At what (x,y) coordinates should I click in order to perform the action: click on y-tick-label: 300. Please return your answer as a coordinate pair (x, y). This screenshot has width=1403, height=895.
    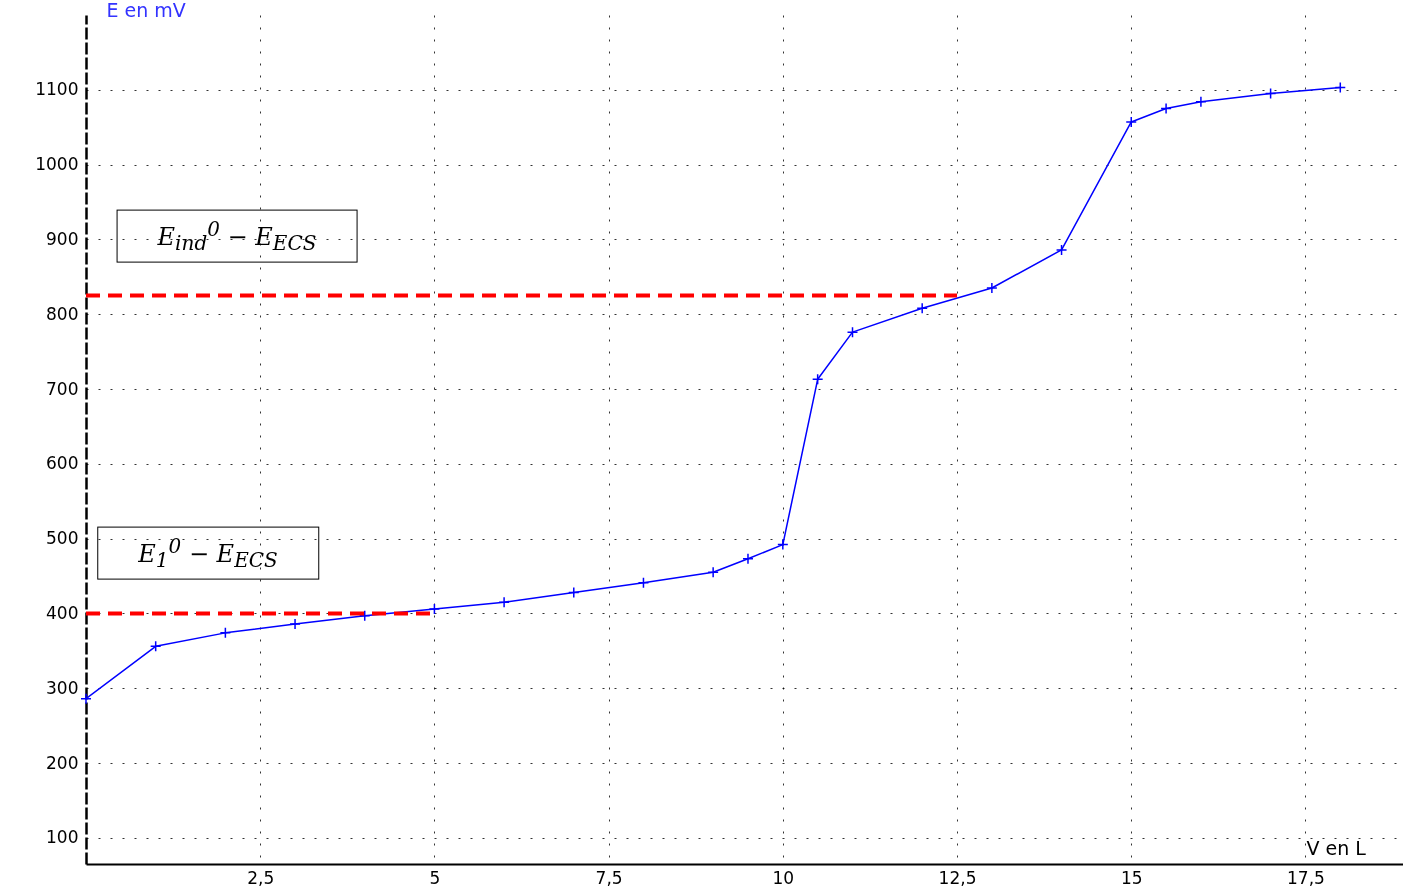
    Looking at the image, I should click on (62, 687).